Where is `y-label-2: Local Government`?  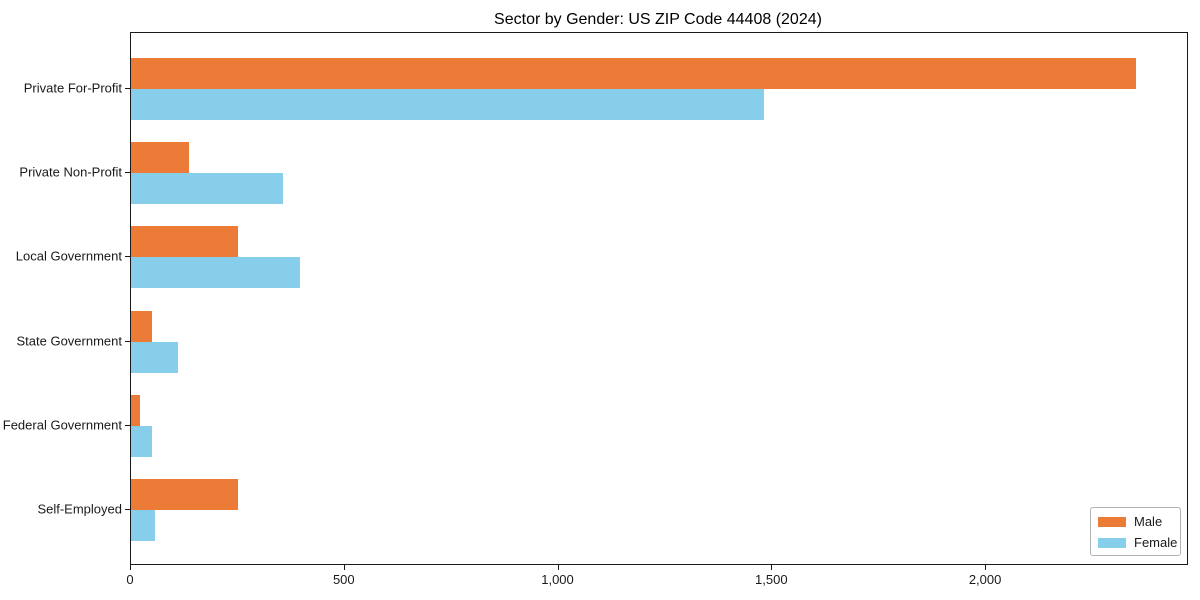 y-label-2: Local Government is located at coordinates (68, 256).